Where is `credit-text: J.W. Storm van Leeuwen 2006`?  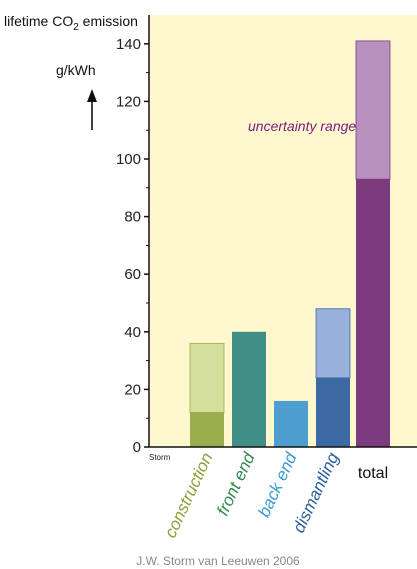
credit-text: J.W. Storm van Leeuwen 2006 is located at coordinates (218, 561).